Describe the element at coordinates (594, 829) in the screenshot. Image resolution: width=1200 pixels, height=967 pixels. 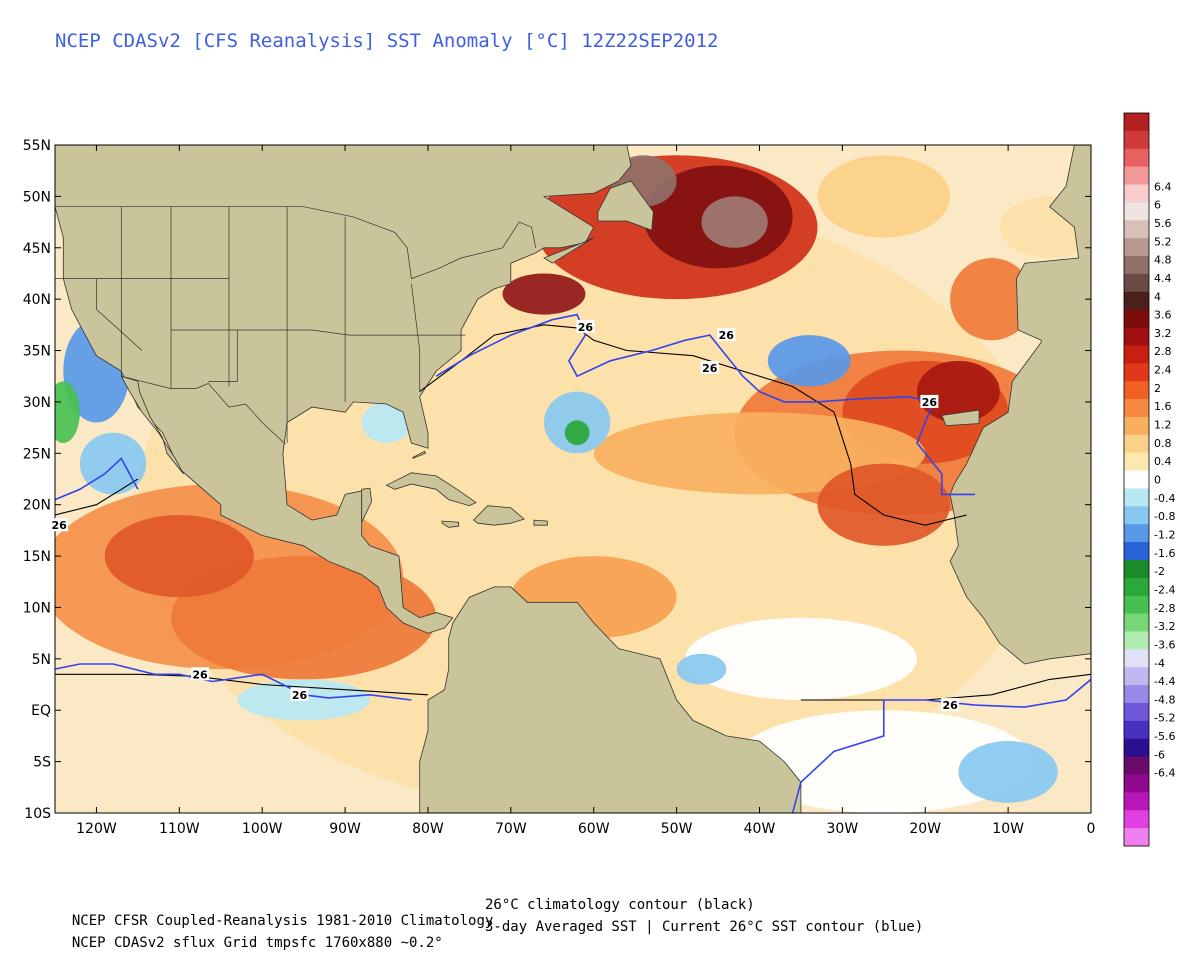
I see `lon-tick-label: 60W` at that location.